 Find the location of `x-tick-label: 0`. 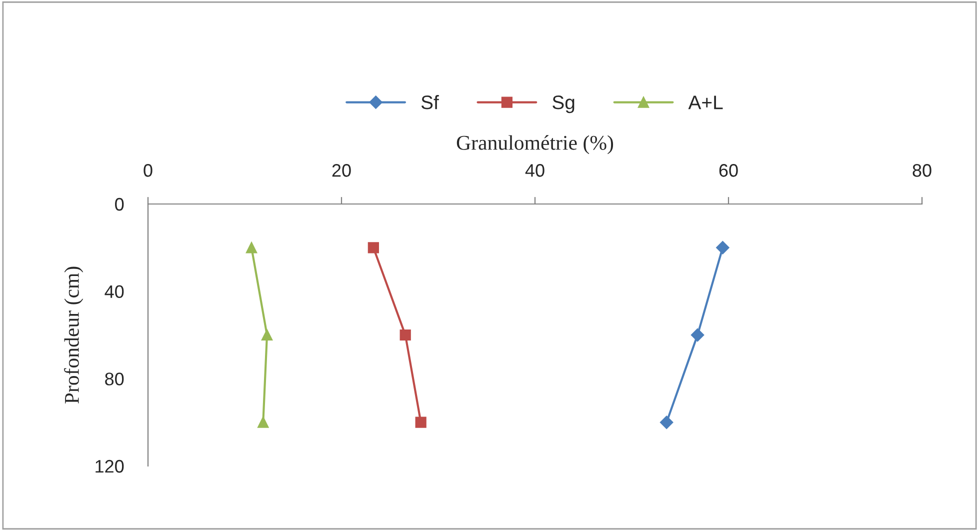

x-tick-label: 0 is located at coordinates (148, 170).